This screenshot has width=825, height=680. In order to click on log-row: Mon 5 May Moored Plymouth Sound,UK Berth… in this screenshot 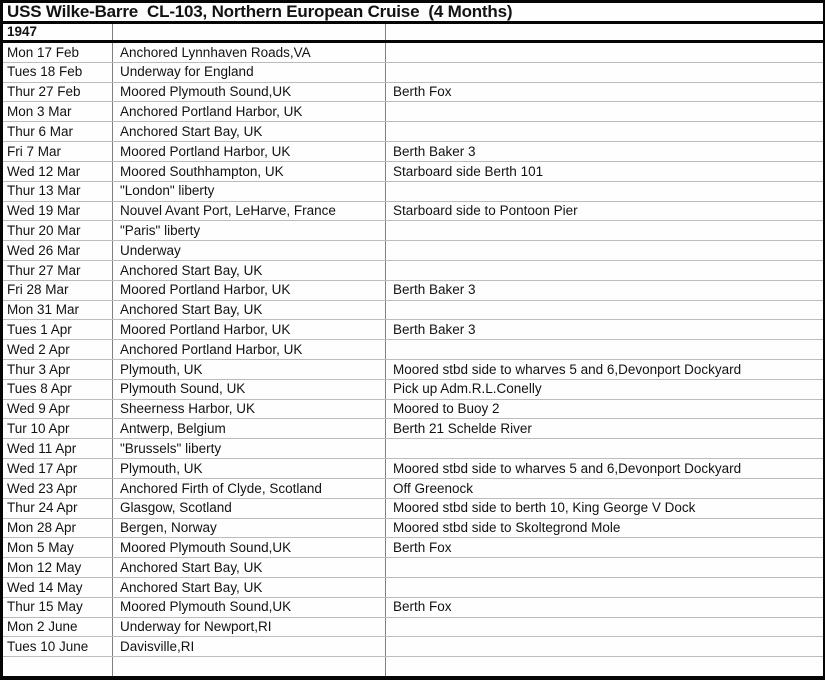, I will do `click(413, 548)`.